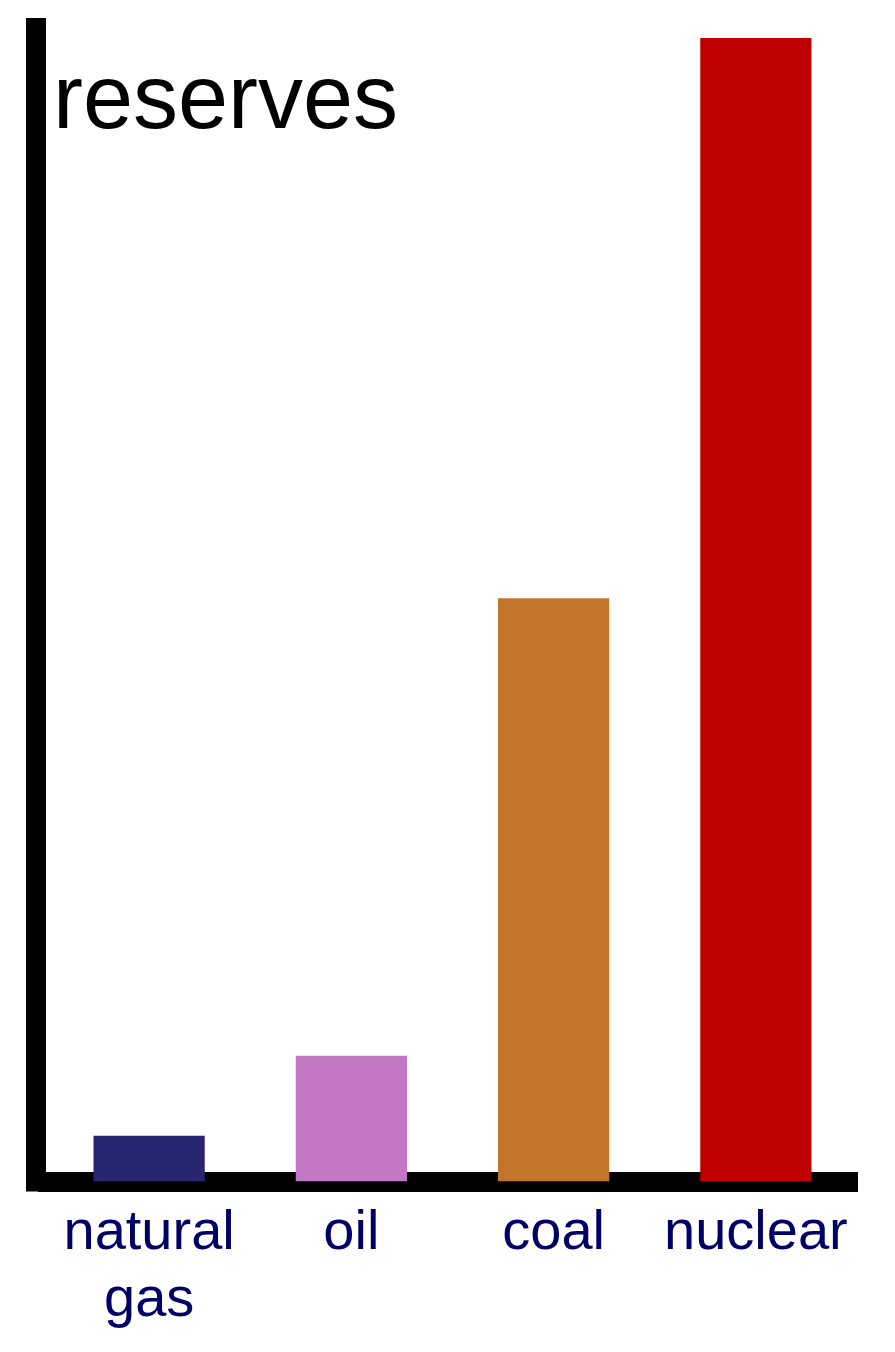 This screenshot has width=895, height=1352. I want to click on x-tick-label: natural gas, so click(149, 1262).